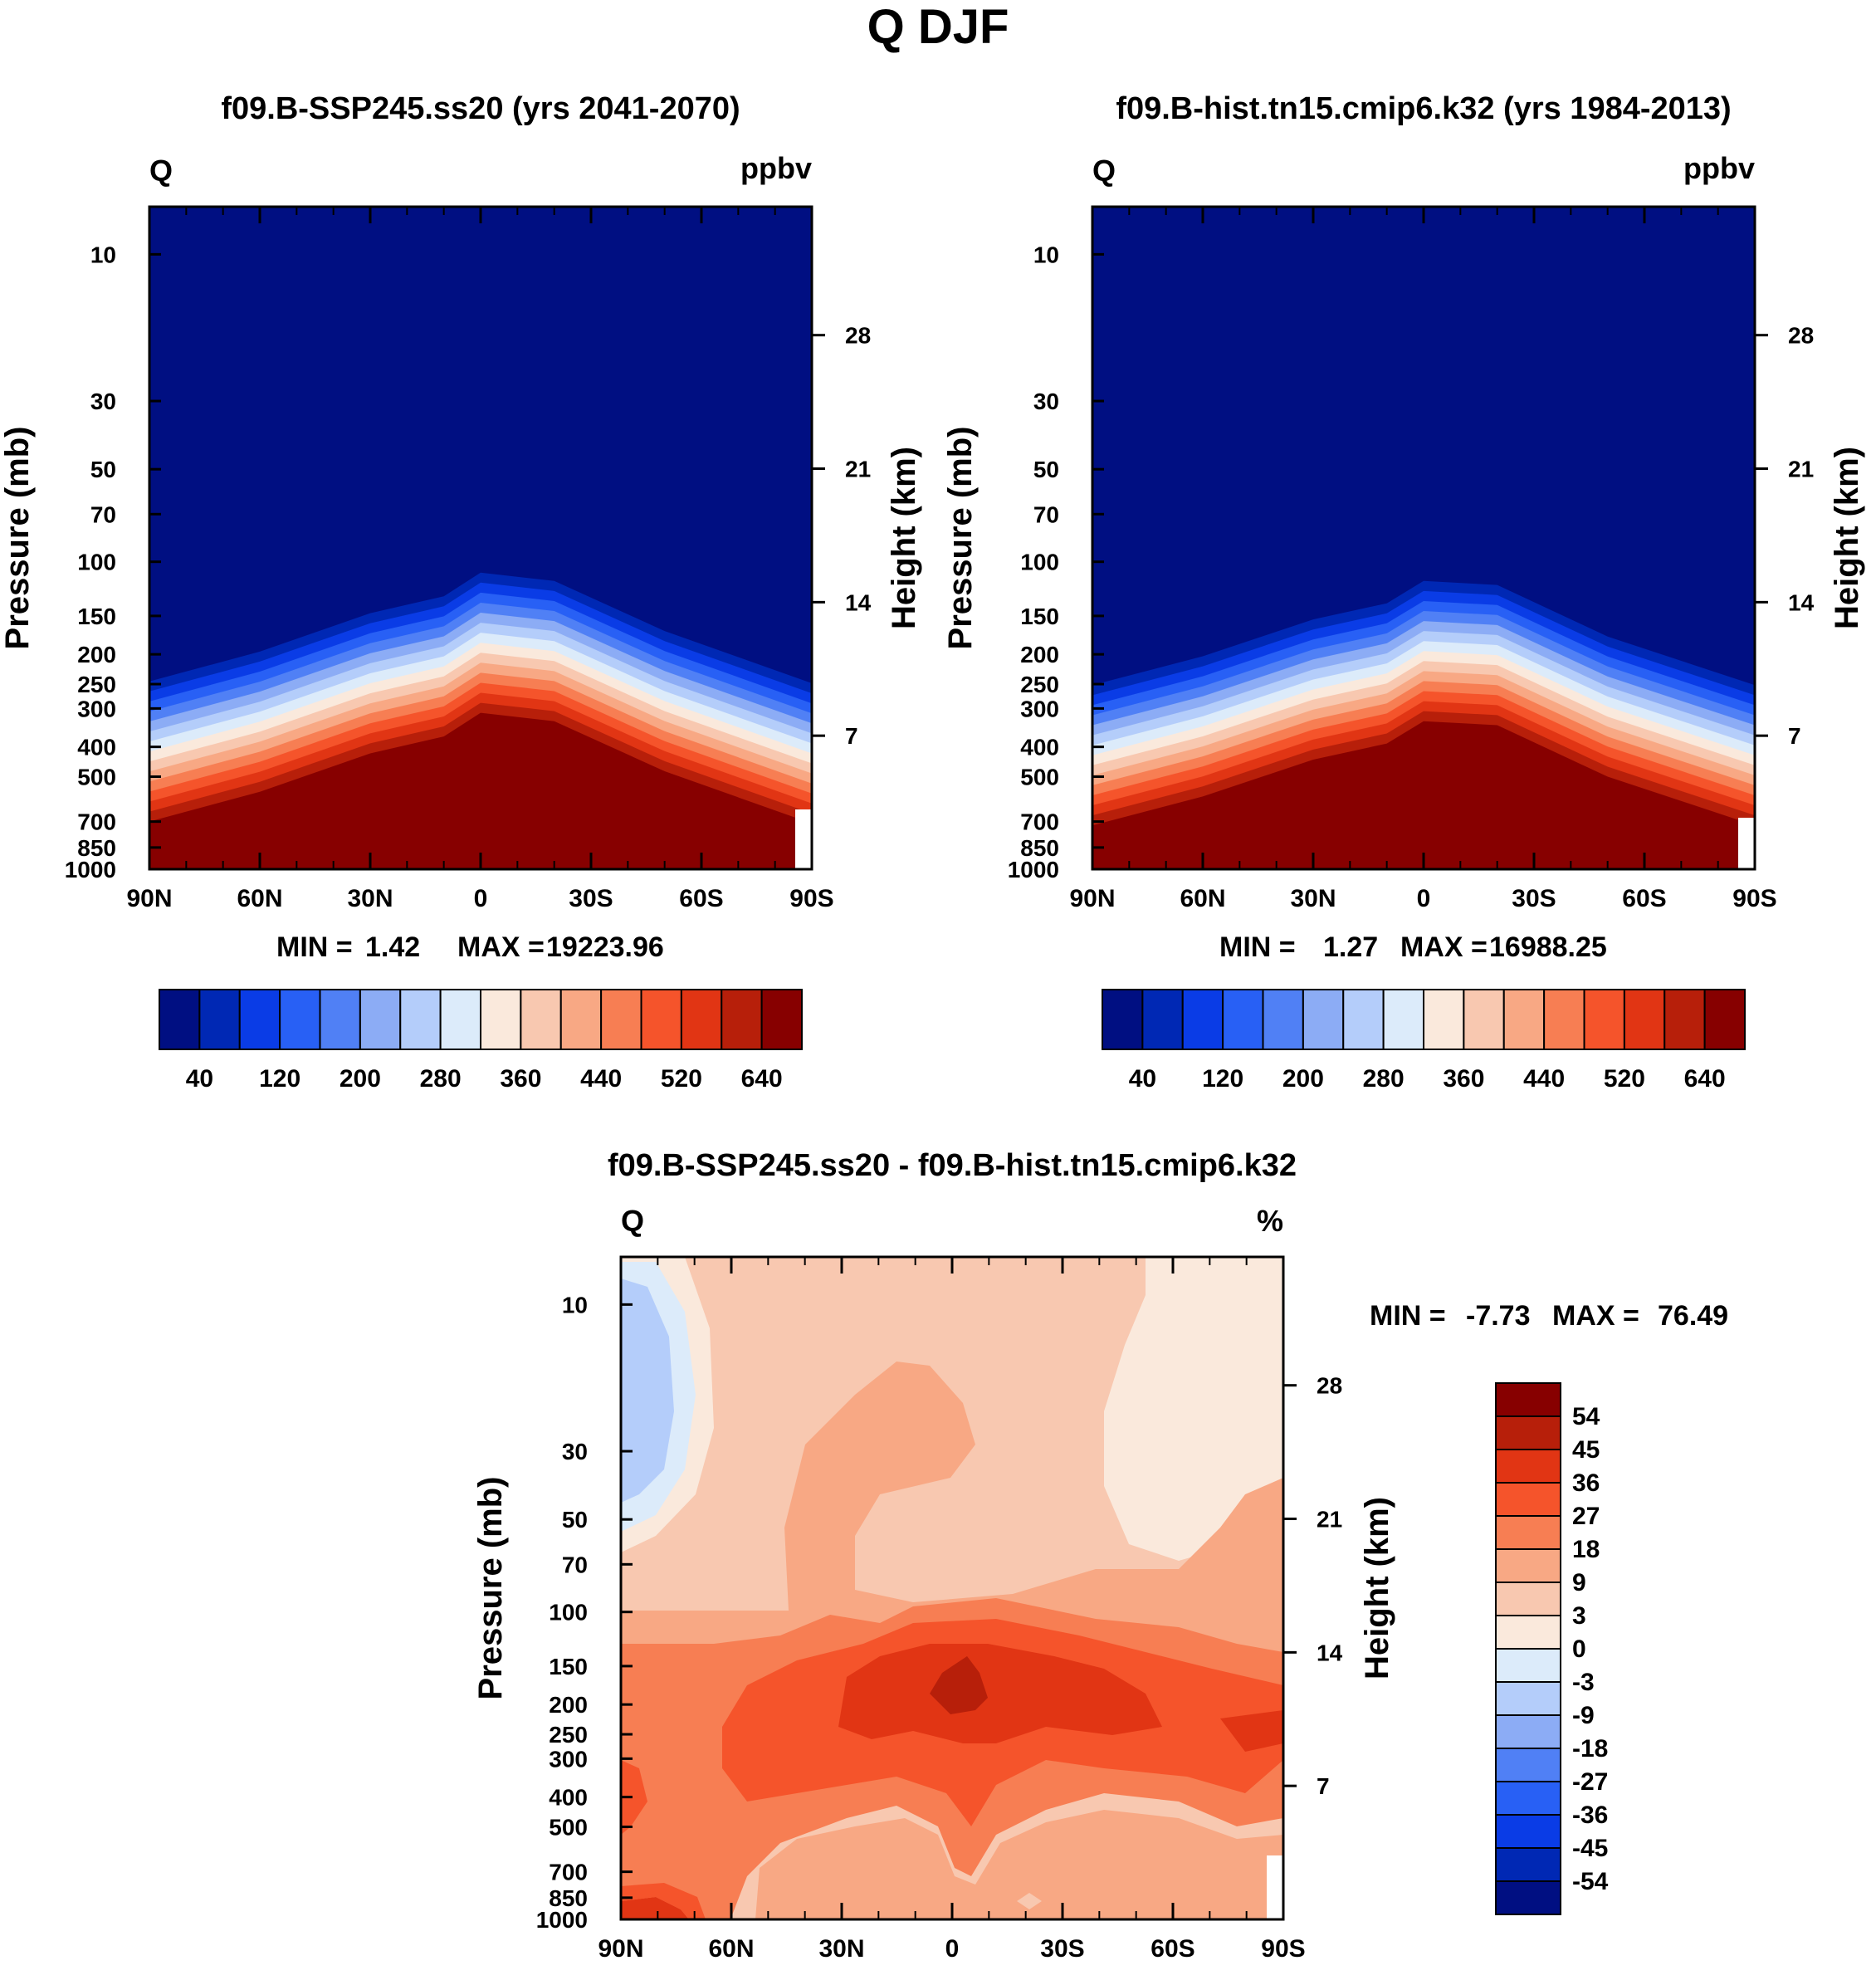  I want to click on min-value: 1.42, so click(392, 947).